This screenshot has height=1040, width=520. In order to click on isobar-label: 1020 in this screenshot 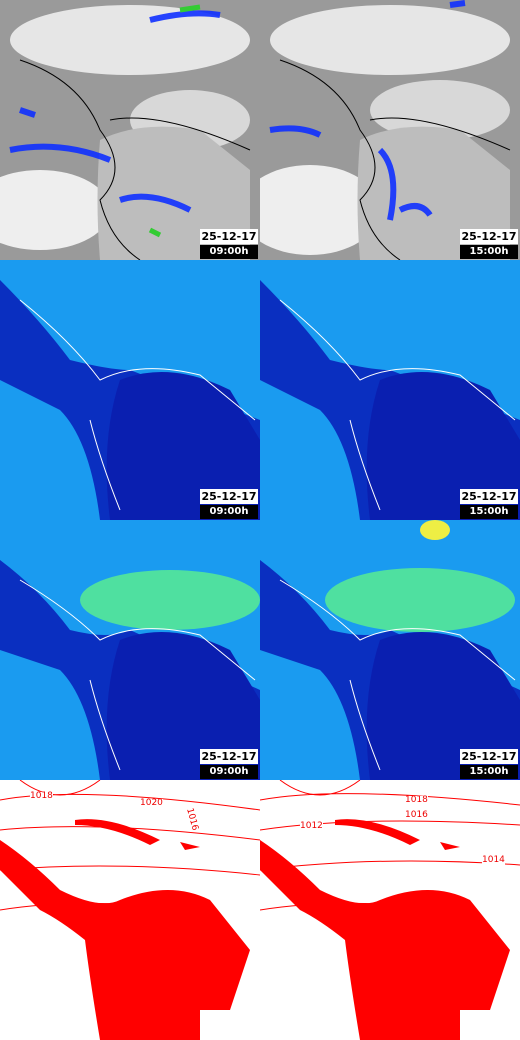, I will do `click(151, 803)`.